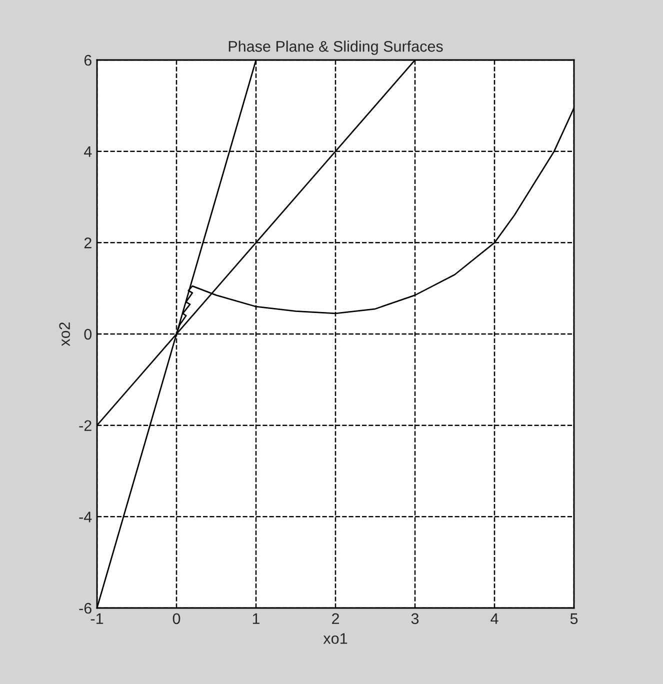 The width and height of the screenshot is (663, 684). What do you see at coordinates (335, 47) in the screenshot?
I see `chart-title: Phase Plane & Sliding Surfaces` at bounding box center [335, 47].